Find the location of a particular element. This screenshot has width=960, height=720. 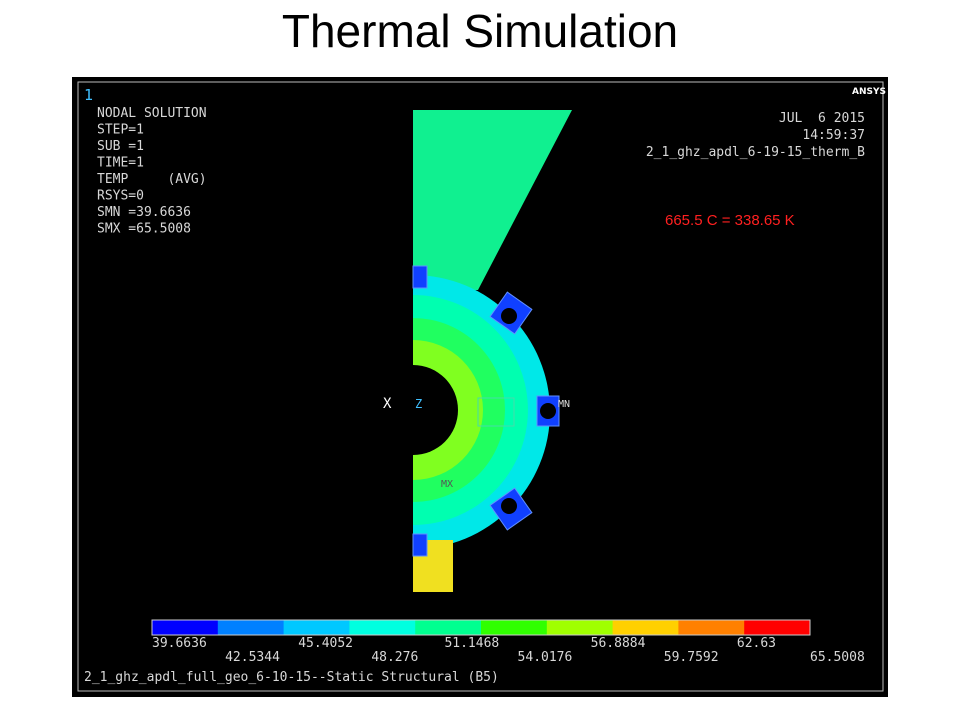

info-line: SMN =39.6636 is located at coordinates (144, 212).